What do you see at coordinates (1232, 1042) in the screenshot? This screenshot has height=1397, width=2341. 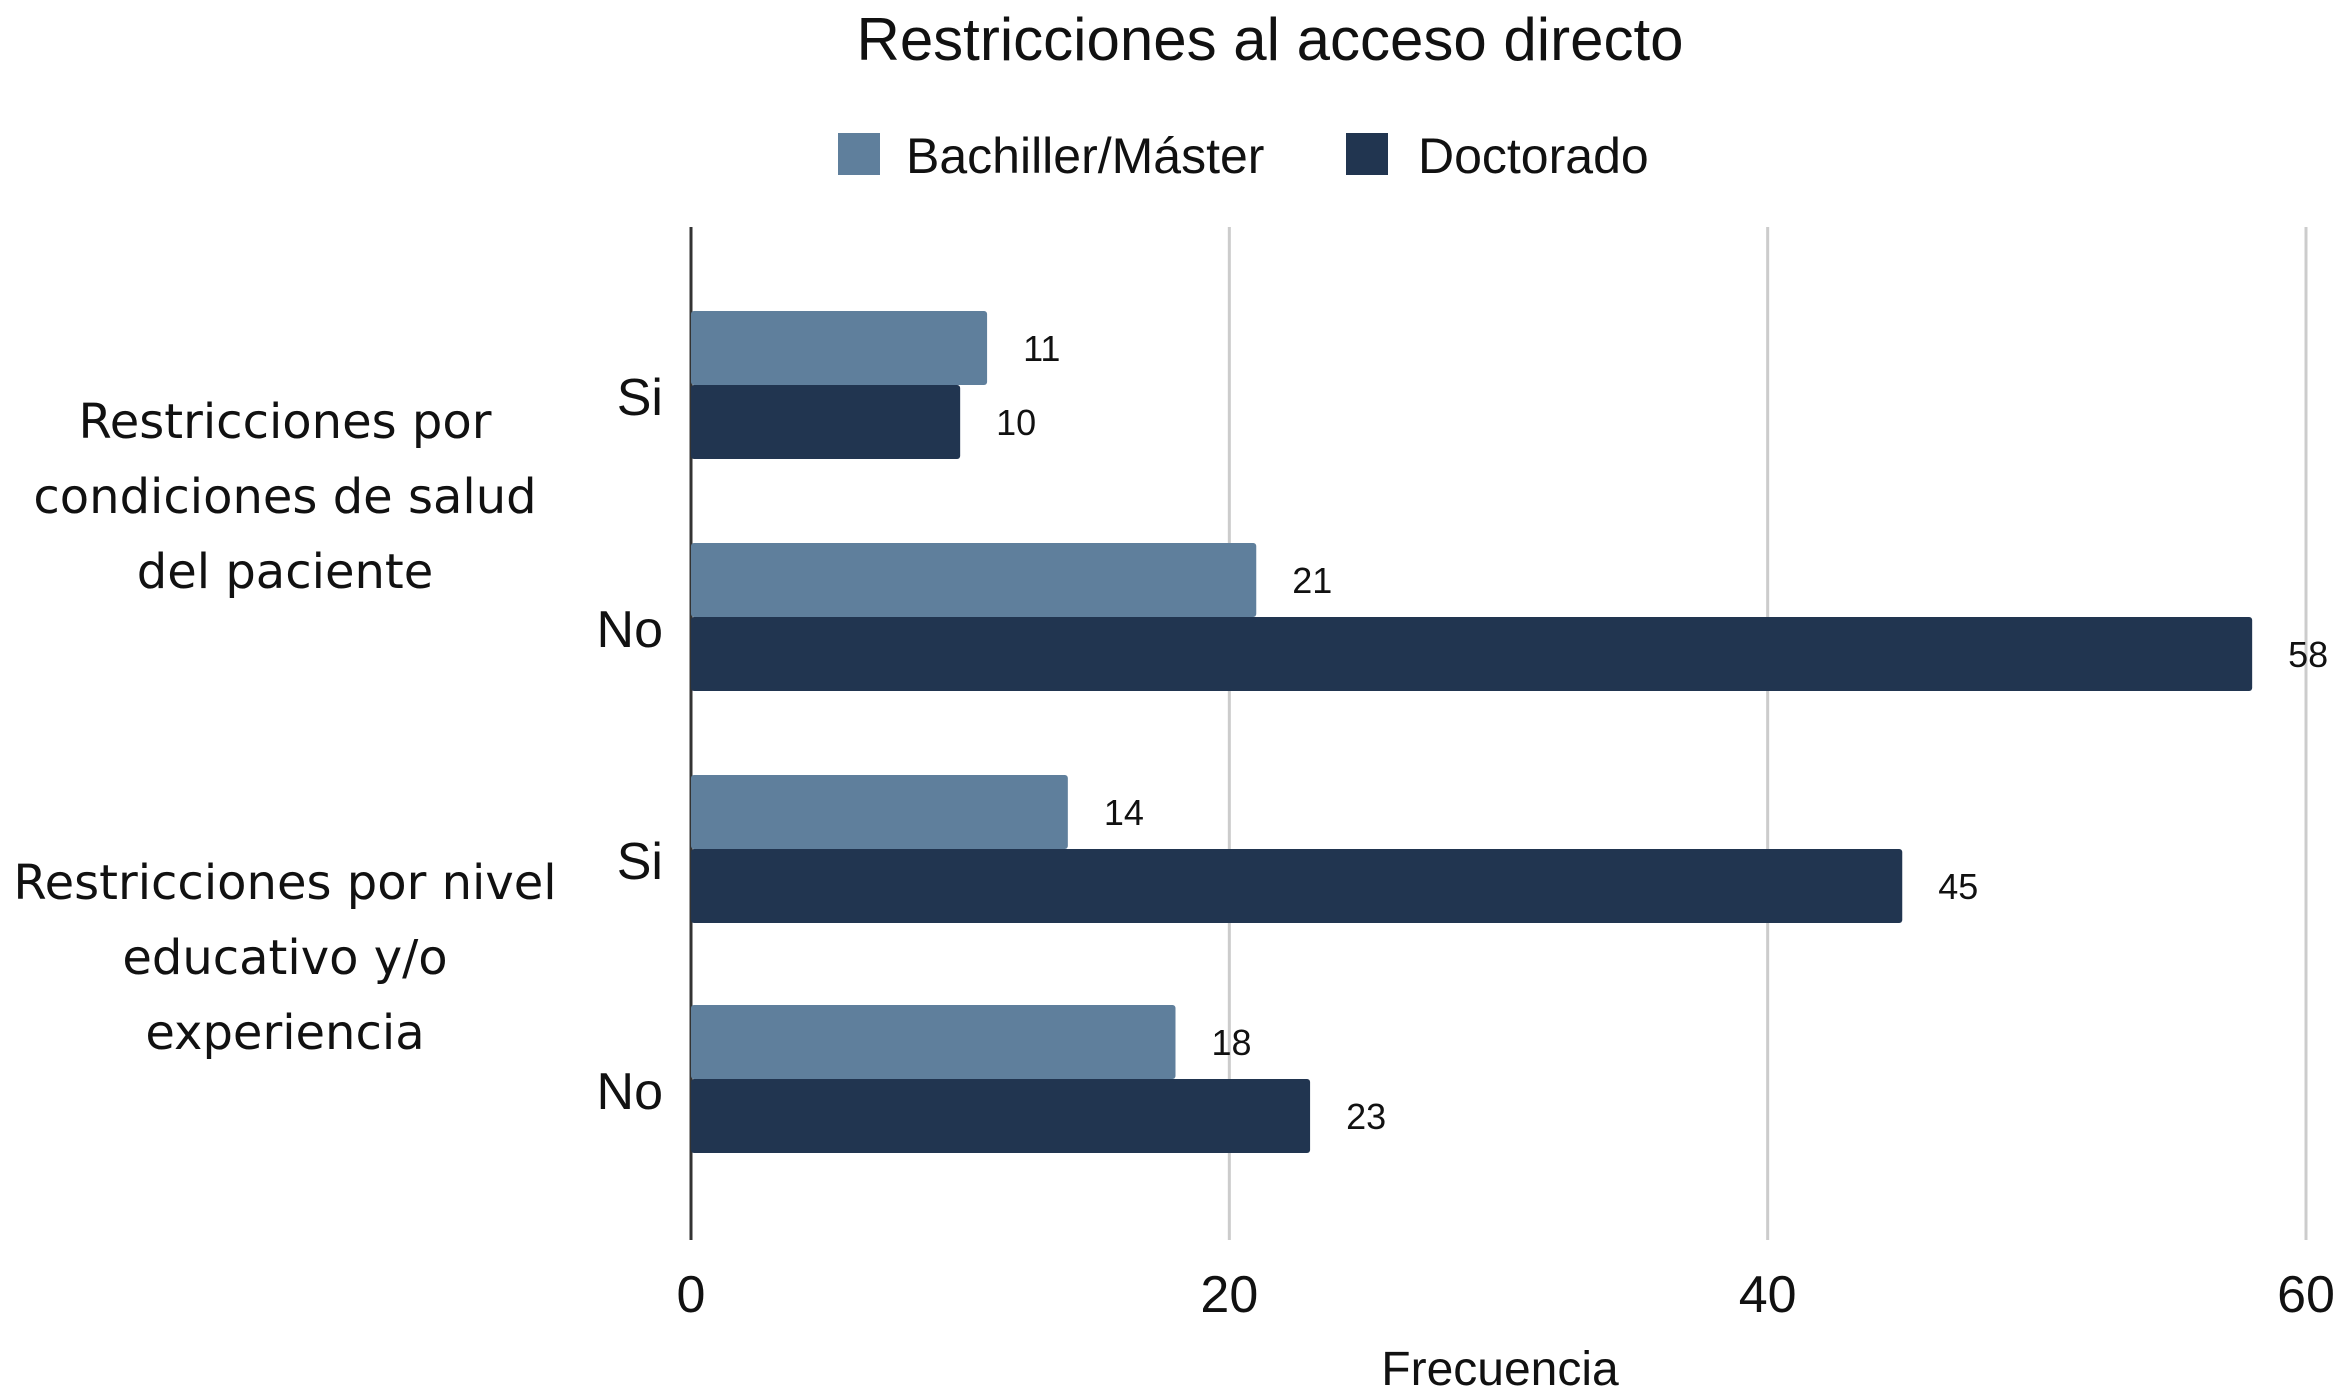 I see `data-label: 18` at bounding box center [1232, 1042].